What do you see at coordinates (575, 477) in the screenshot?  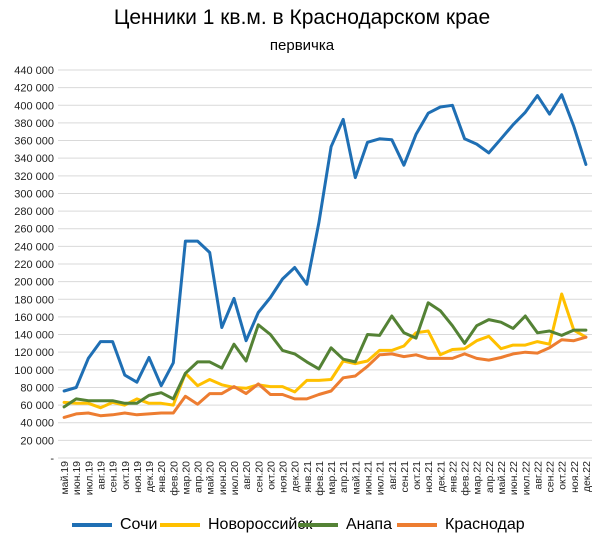 I see `x-tick-label: ноя.22` at bounding box center [575, 477].